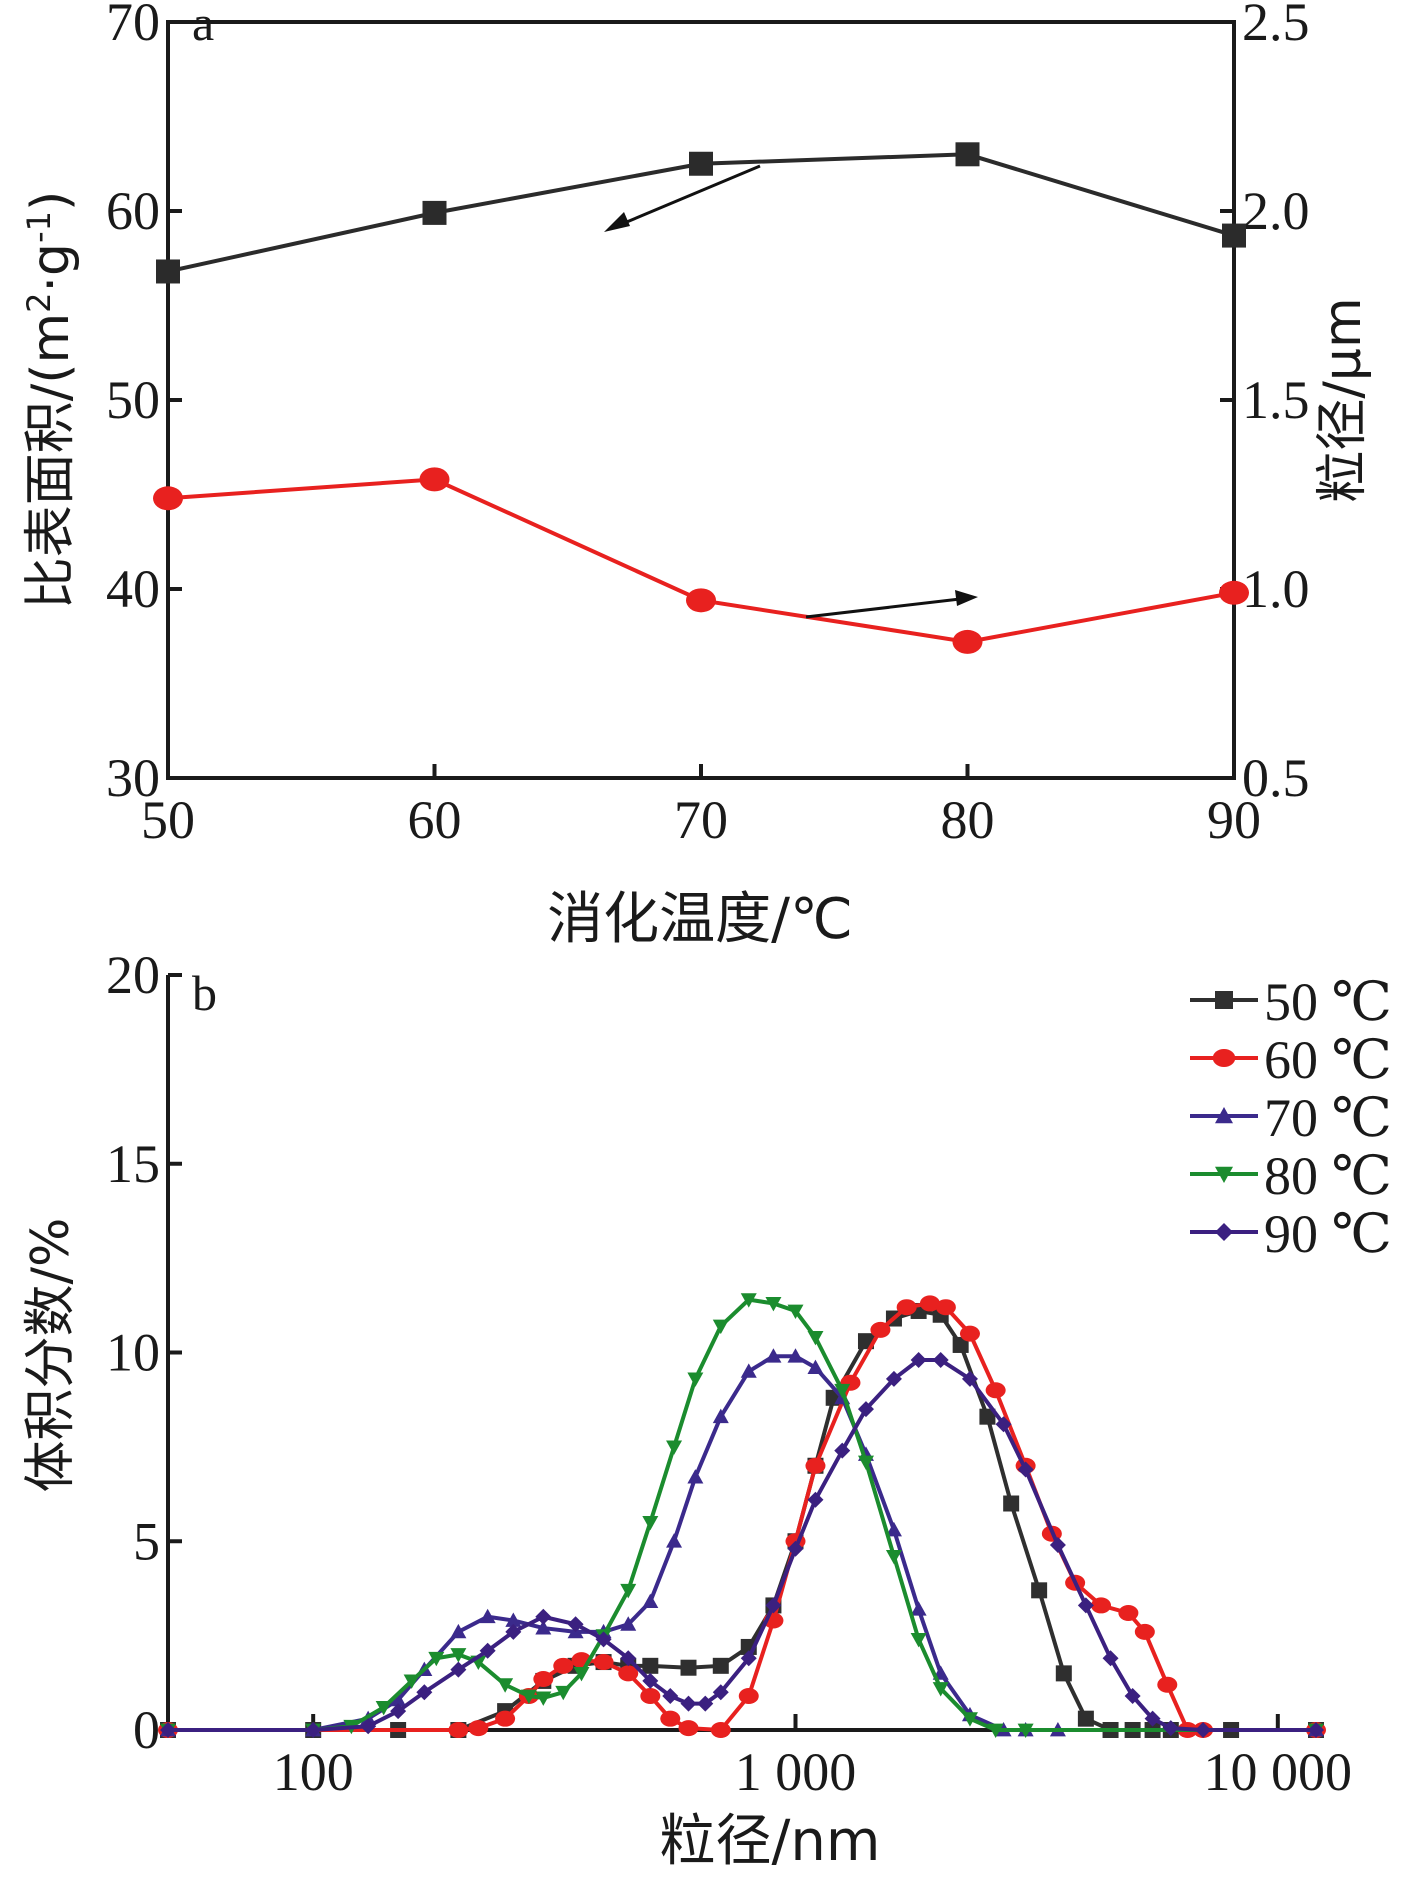  Describe the element at coordinates (133, 26) in the screenshot. I see `panel-a-left-tick-label: 70` at that location.